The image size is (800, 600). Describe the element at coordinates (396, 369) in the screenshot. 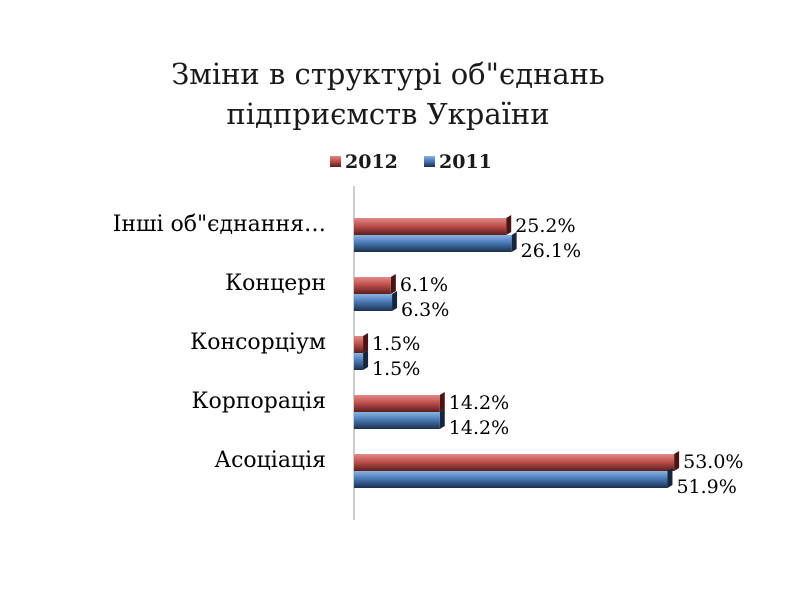

I see `data-label-2011: 1.5%` at that location.